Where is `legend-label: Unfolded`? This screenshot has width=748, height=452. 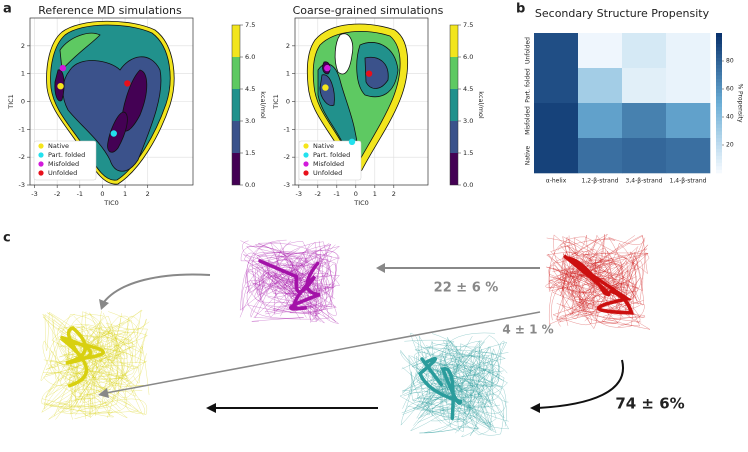
legend-label: Unfolded is located at coordinates (327, 173).